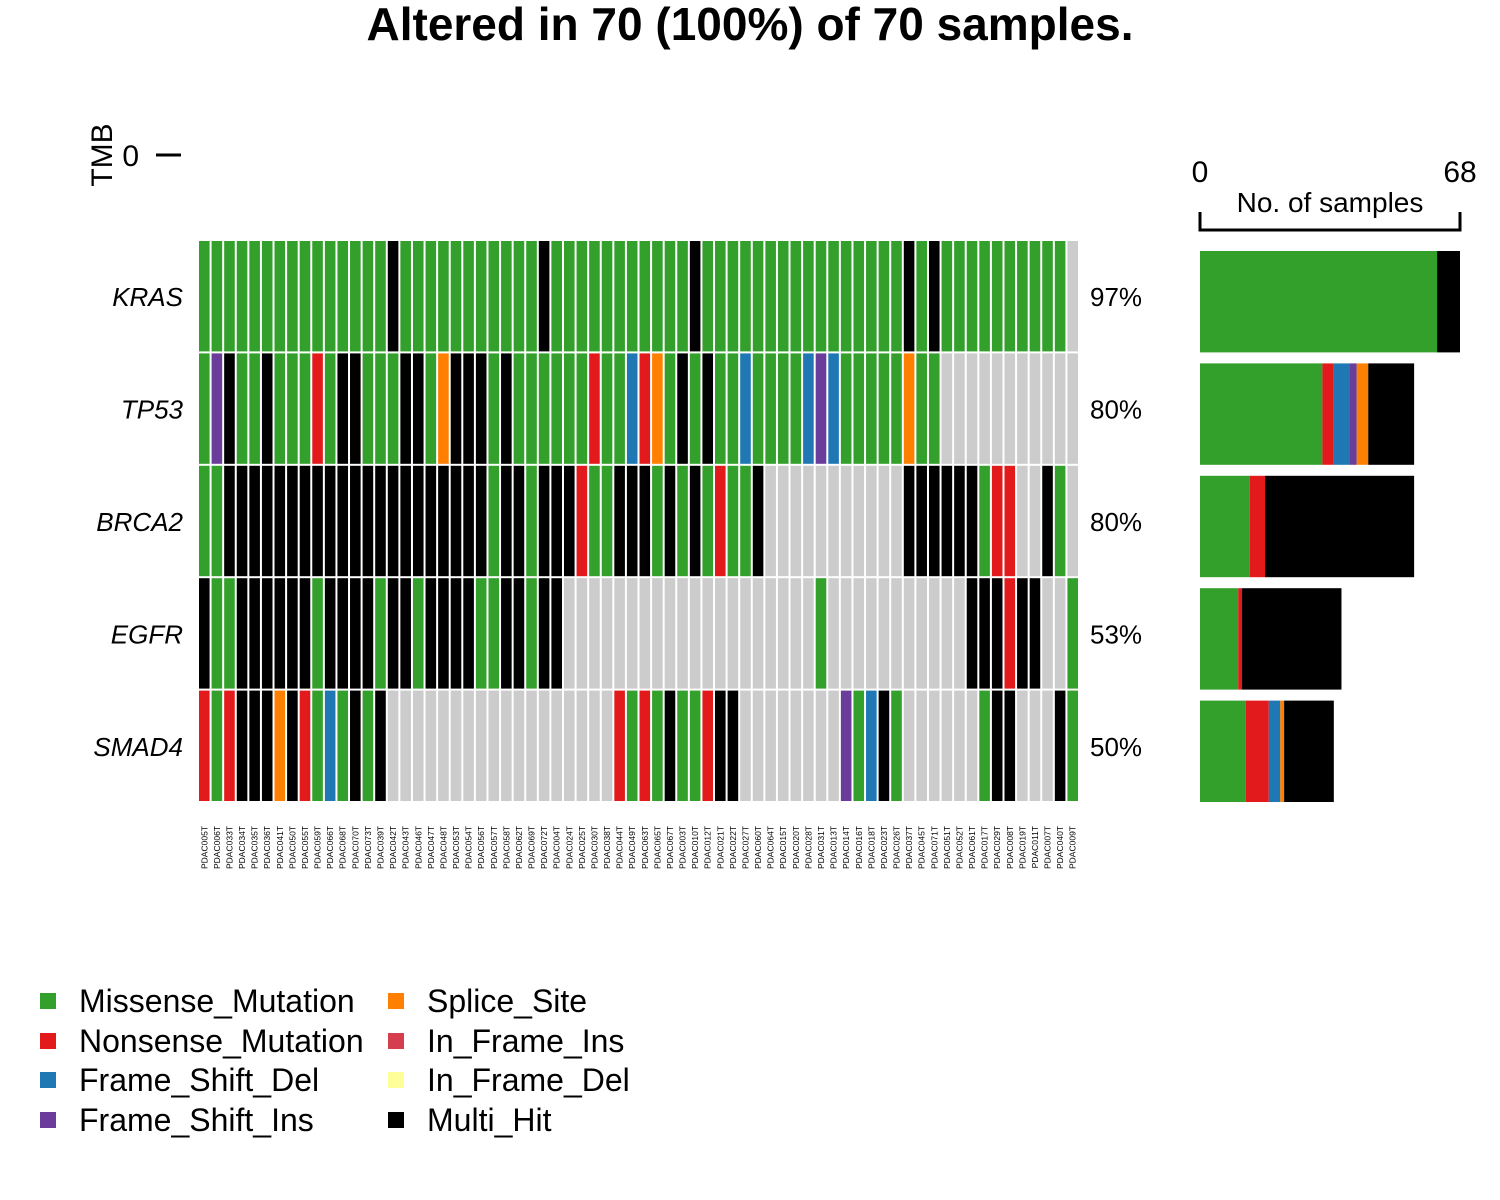  What do you see at coordinates (355, 296) in the screenshot?
I see `cell-kras-pdac070t` at bounding box center [355, 296].